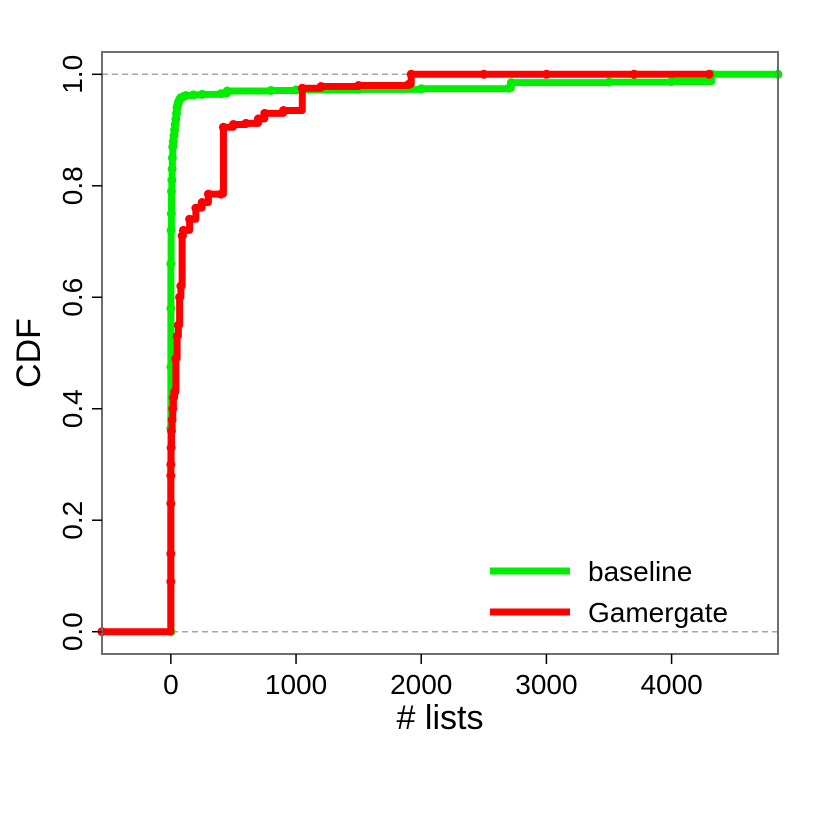 This screenshot has width=830, height=830. Describe the element at coordinates (72, 297) in the screenshot. I see `y-tick-label: 0.6` at that location.